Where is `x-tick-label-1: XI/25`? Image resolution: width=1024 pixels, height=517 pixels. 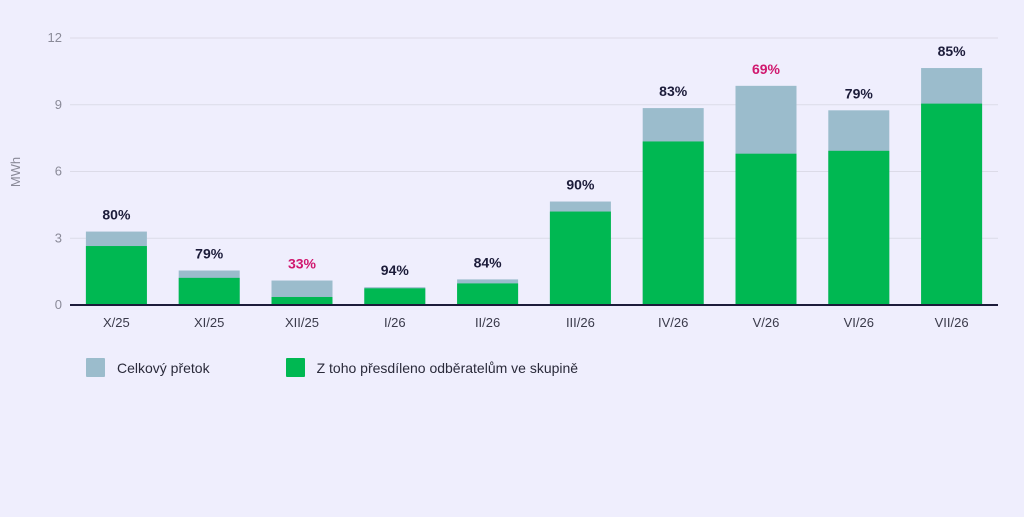 x-tick-label-1: XI/25 is located at coordinates (209, 322).